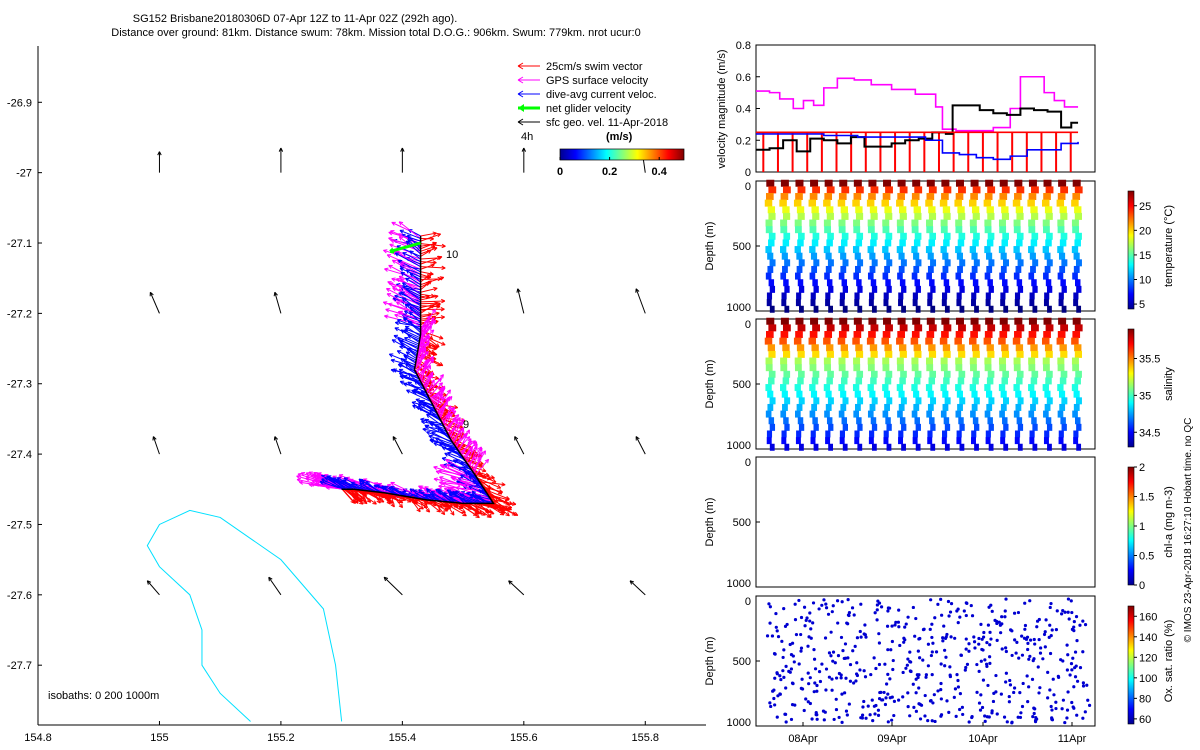  I want to click on surface-velocity-arrow, so click(519, 445).